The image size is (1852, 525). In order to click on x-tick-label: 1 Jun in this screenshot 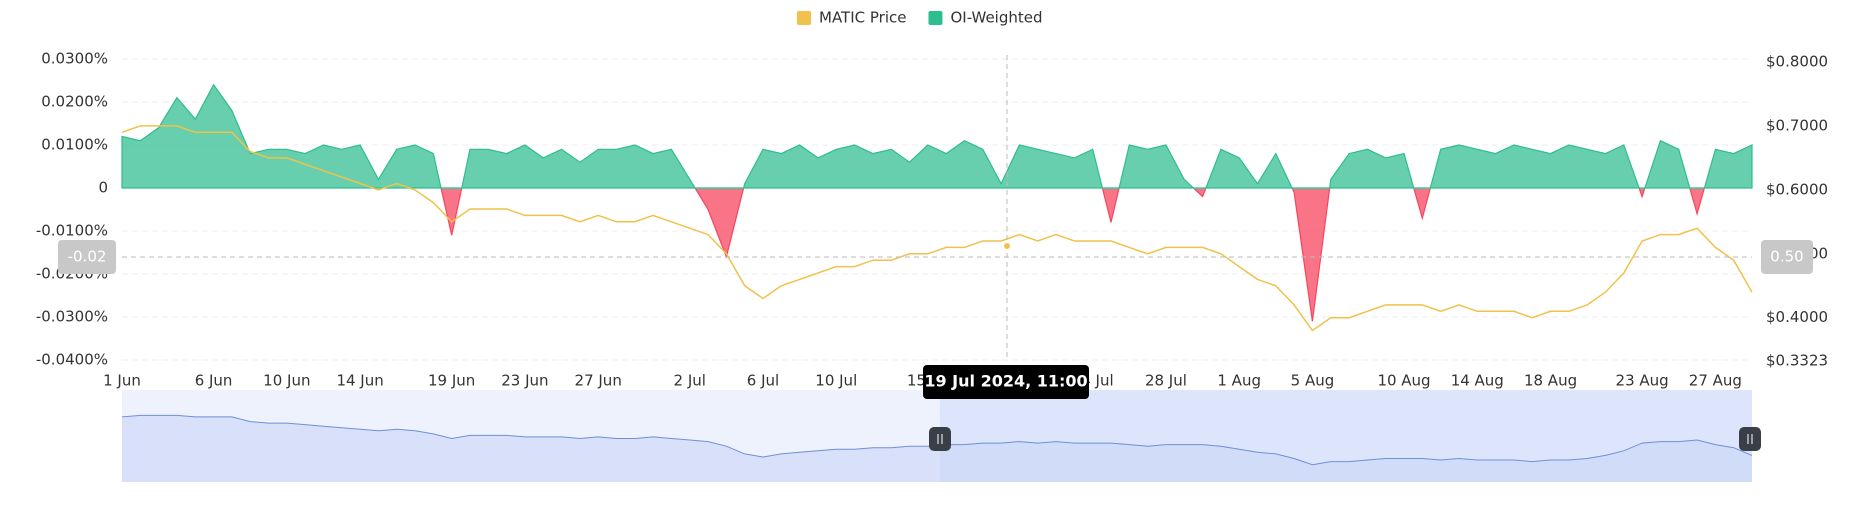, I will do `click(122, 381)`.